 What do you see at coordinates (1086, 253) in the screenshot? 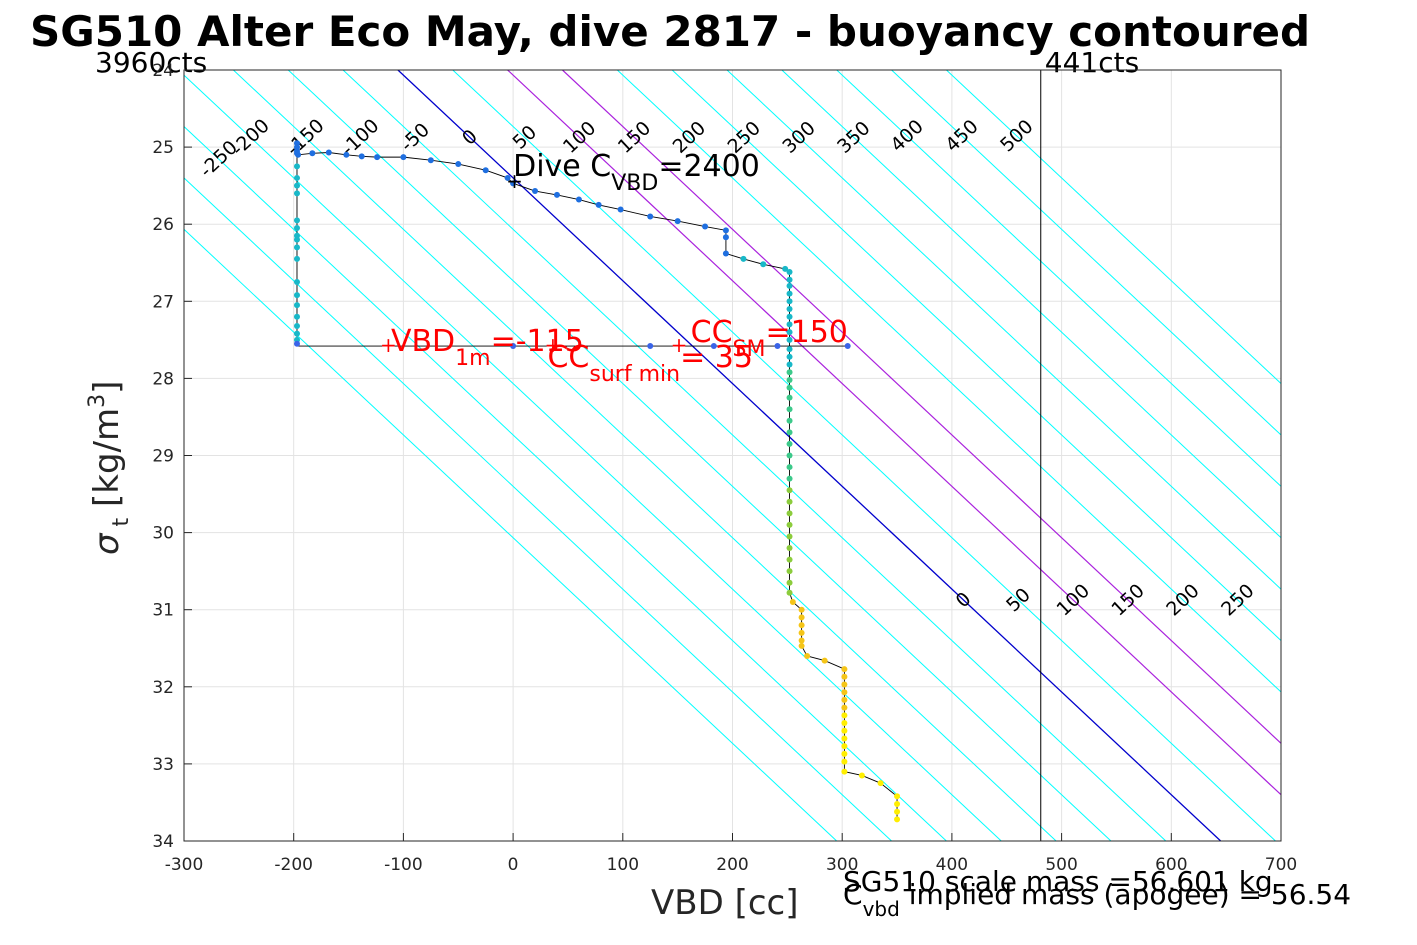
I see `contour-line` at bounding box center [1086, 253].